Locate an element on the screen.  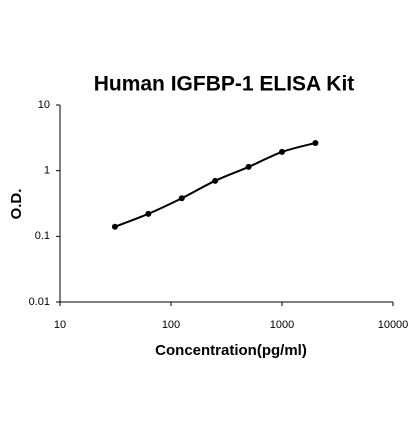
y-axis-title: O.D. is located at coordinates (16, 204).